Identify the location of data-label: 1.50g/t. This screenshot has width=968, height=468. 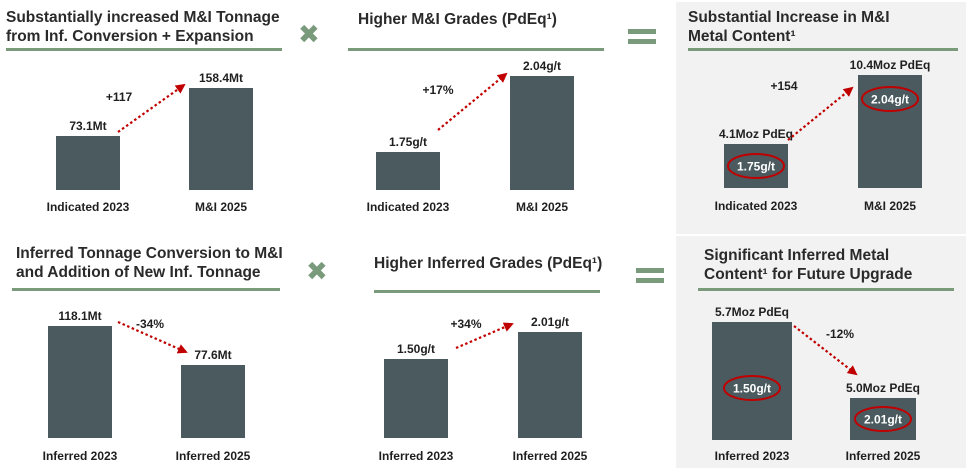
(416, 349).